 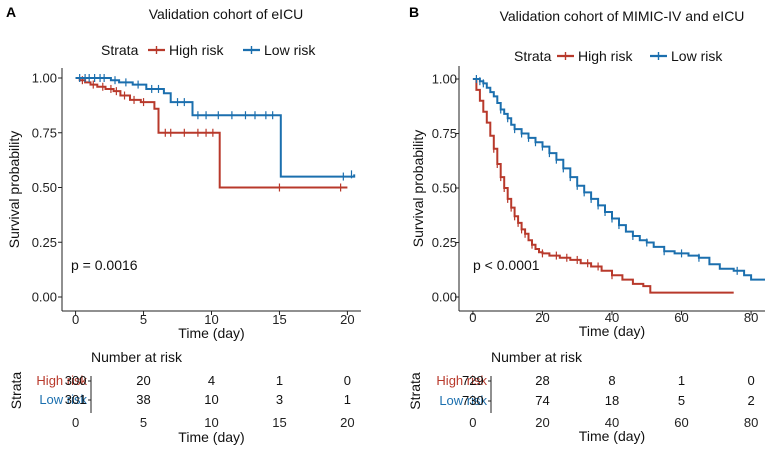 I want to click on risk-count: 10, so click(x=211, y=399).